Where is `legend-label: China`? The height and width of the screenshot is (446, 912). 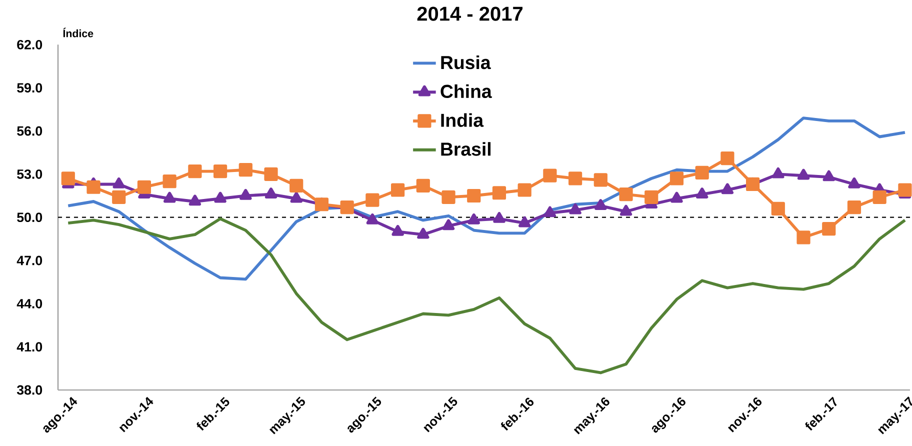 legend-label: China is located at coordinates (466, 91).